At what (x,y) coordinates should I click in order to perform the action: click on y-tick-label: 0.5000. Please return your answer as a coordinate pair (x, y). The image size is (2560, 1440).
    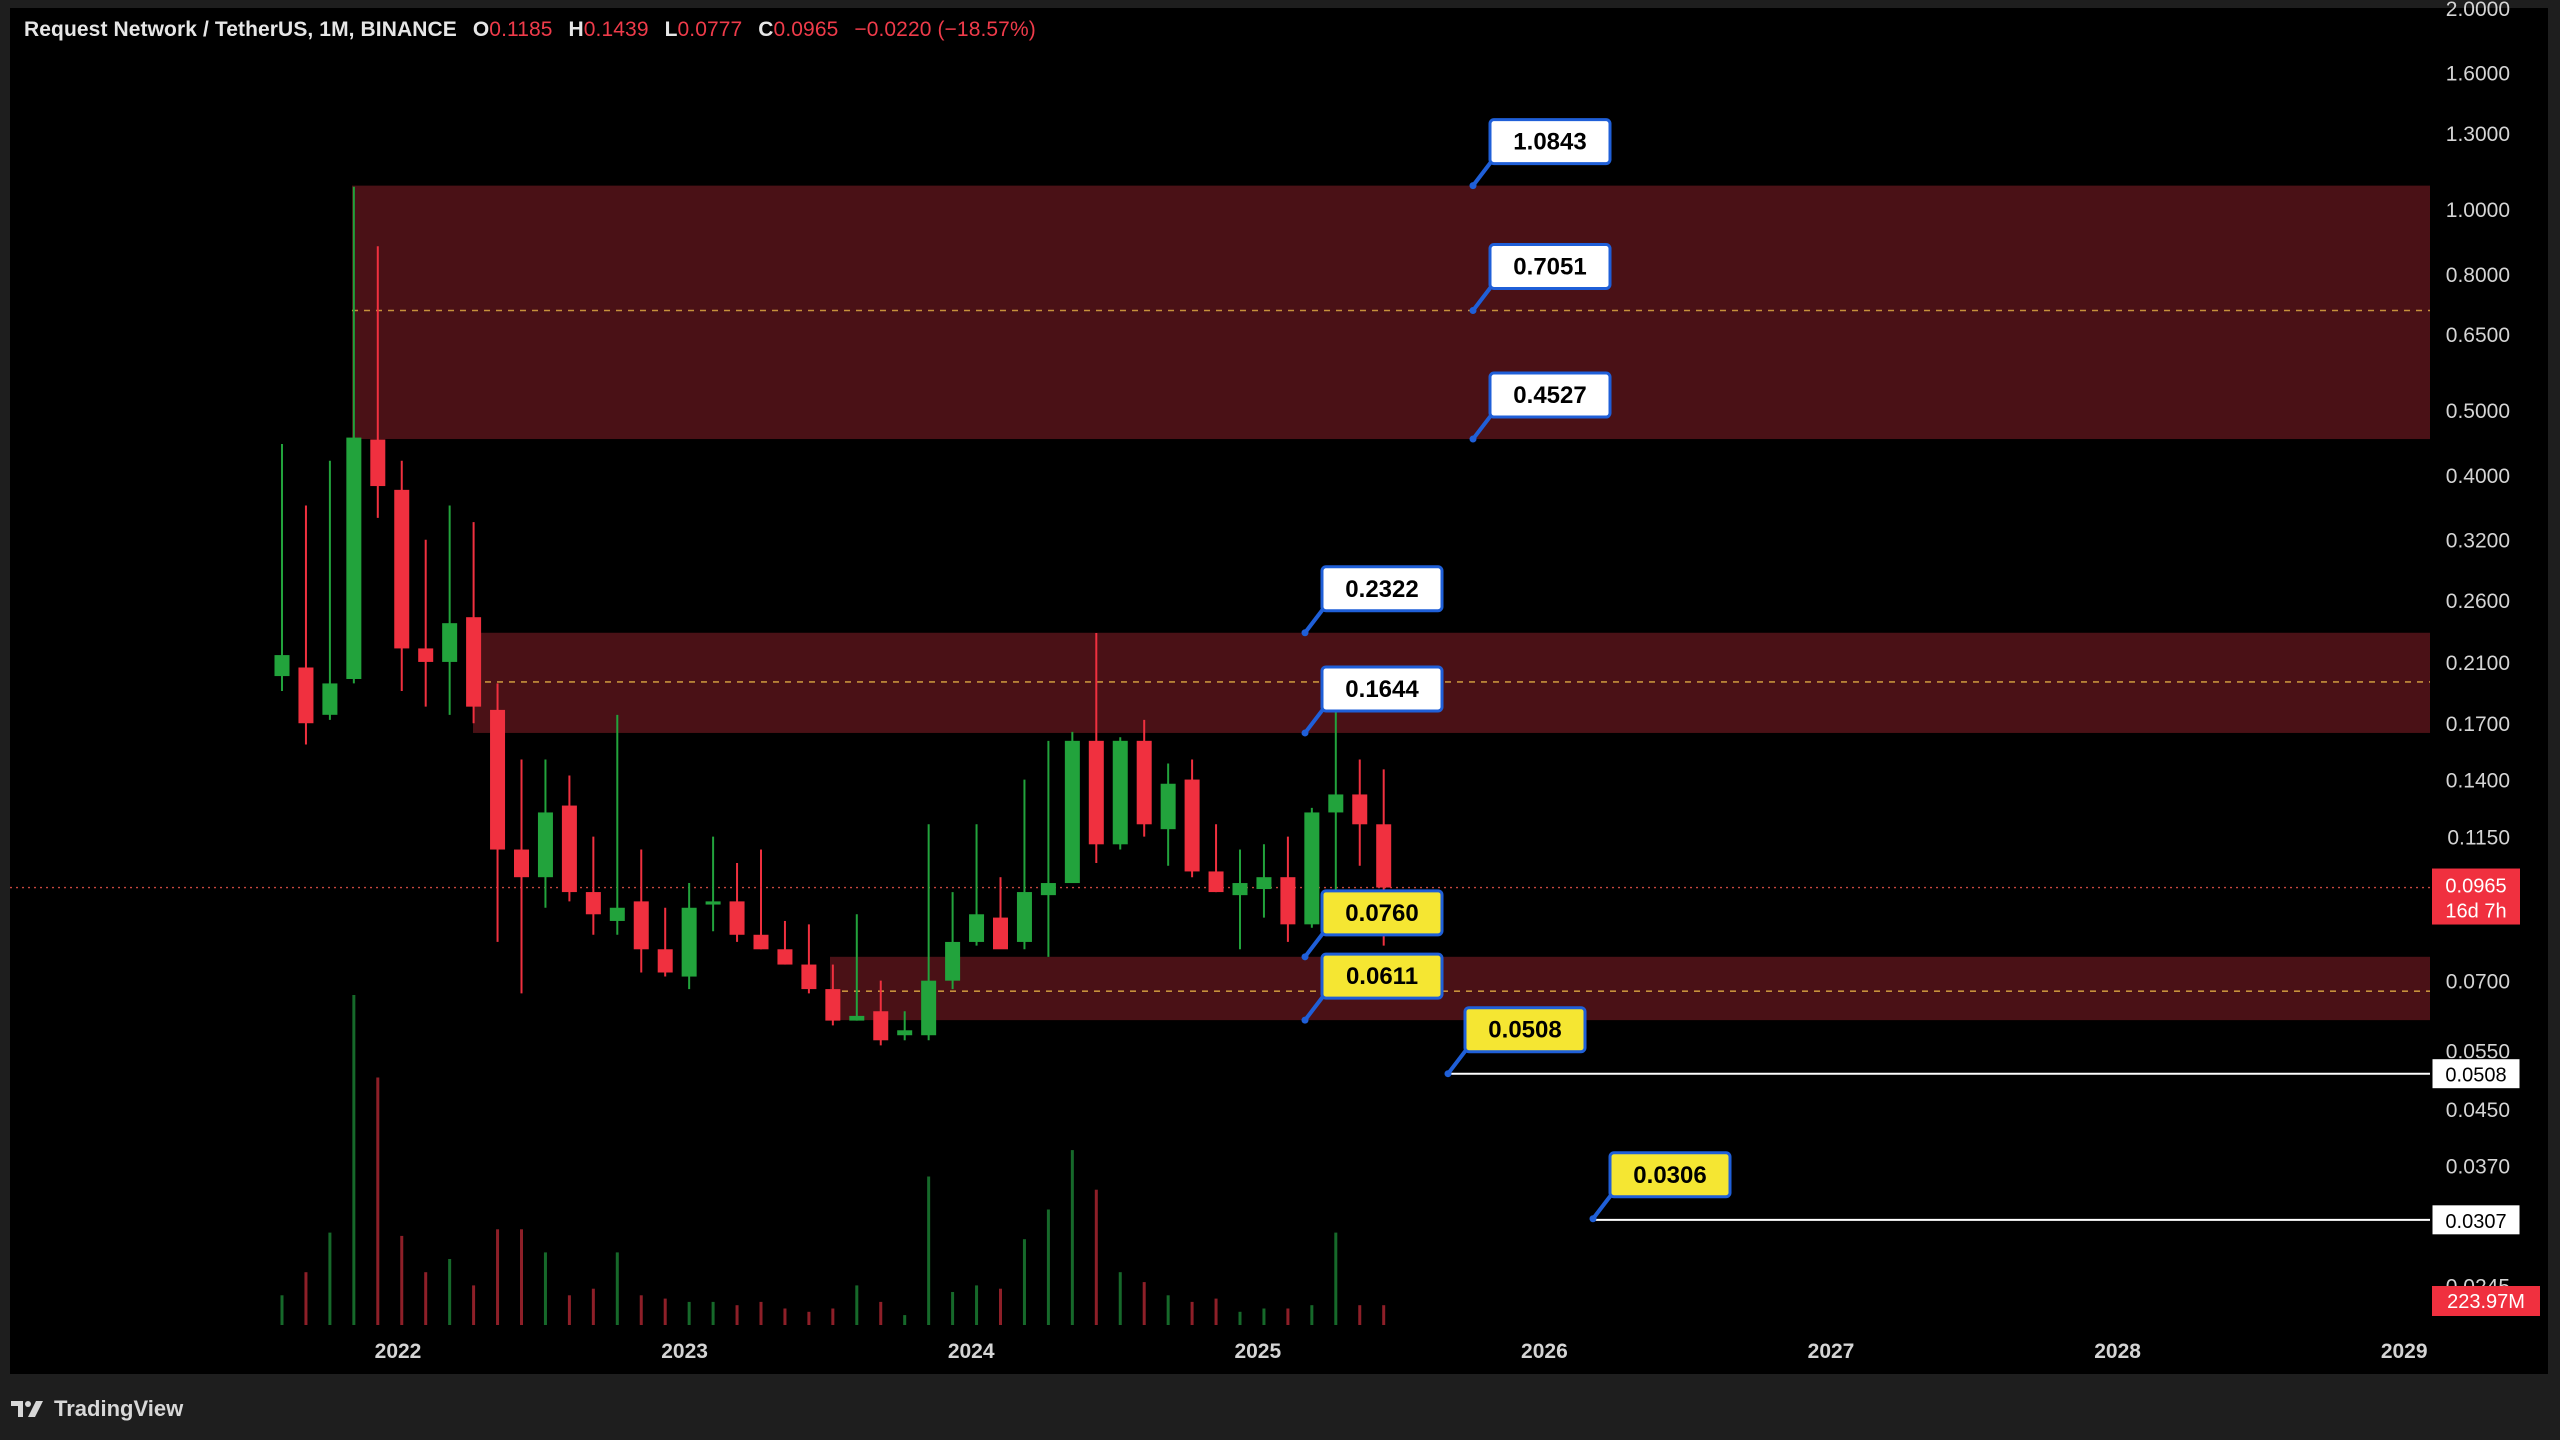
    Looking at the image, I should click on (2478, 411).